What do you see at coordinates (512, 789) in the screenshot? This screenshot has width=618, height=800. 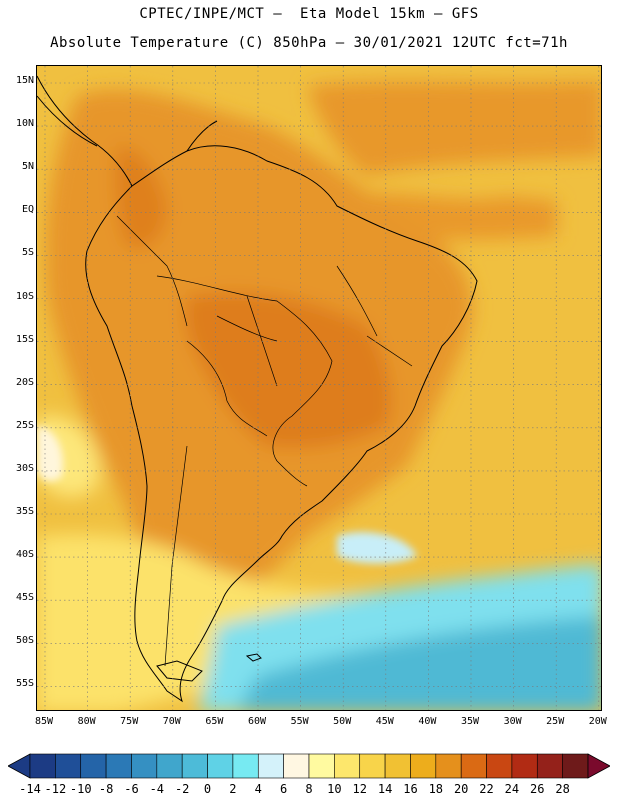 I see `colorbar-tick-label: 24` at bounding box center [512, 789].